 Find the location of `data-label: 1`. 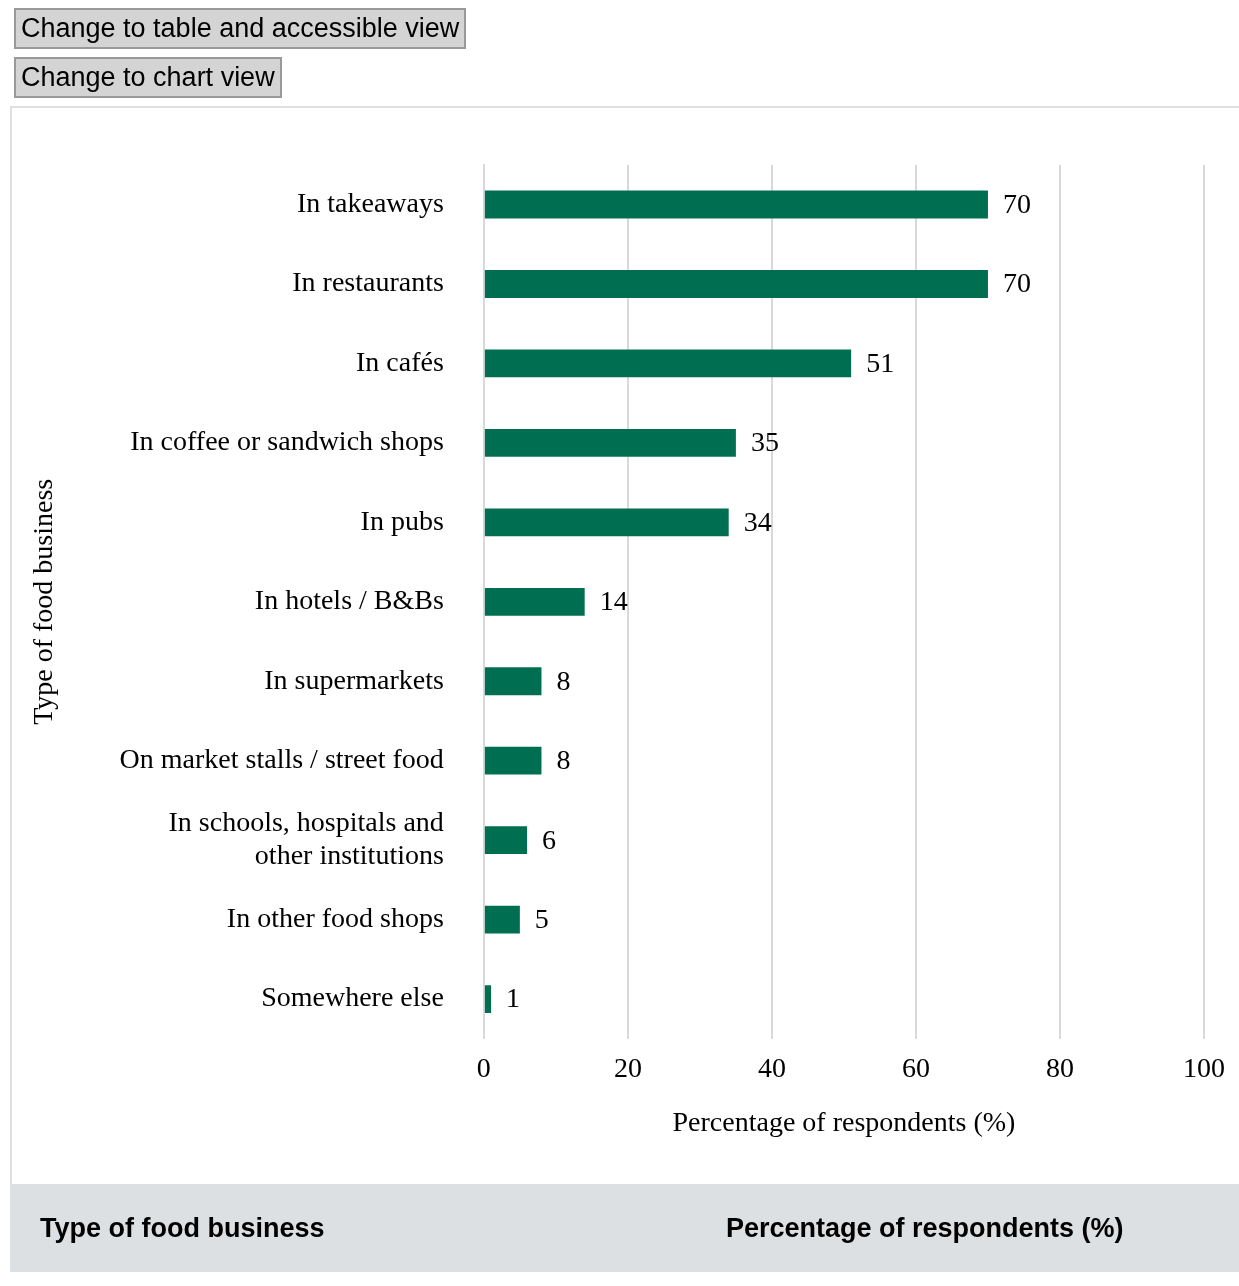

data-label: 1 is located at coordinates (513, 998).